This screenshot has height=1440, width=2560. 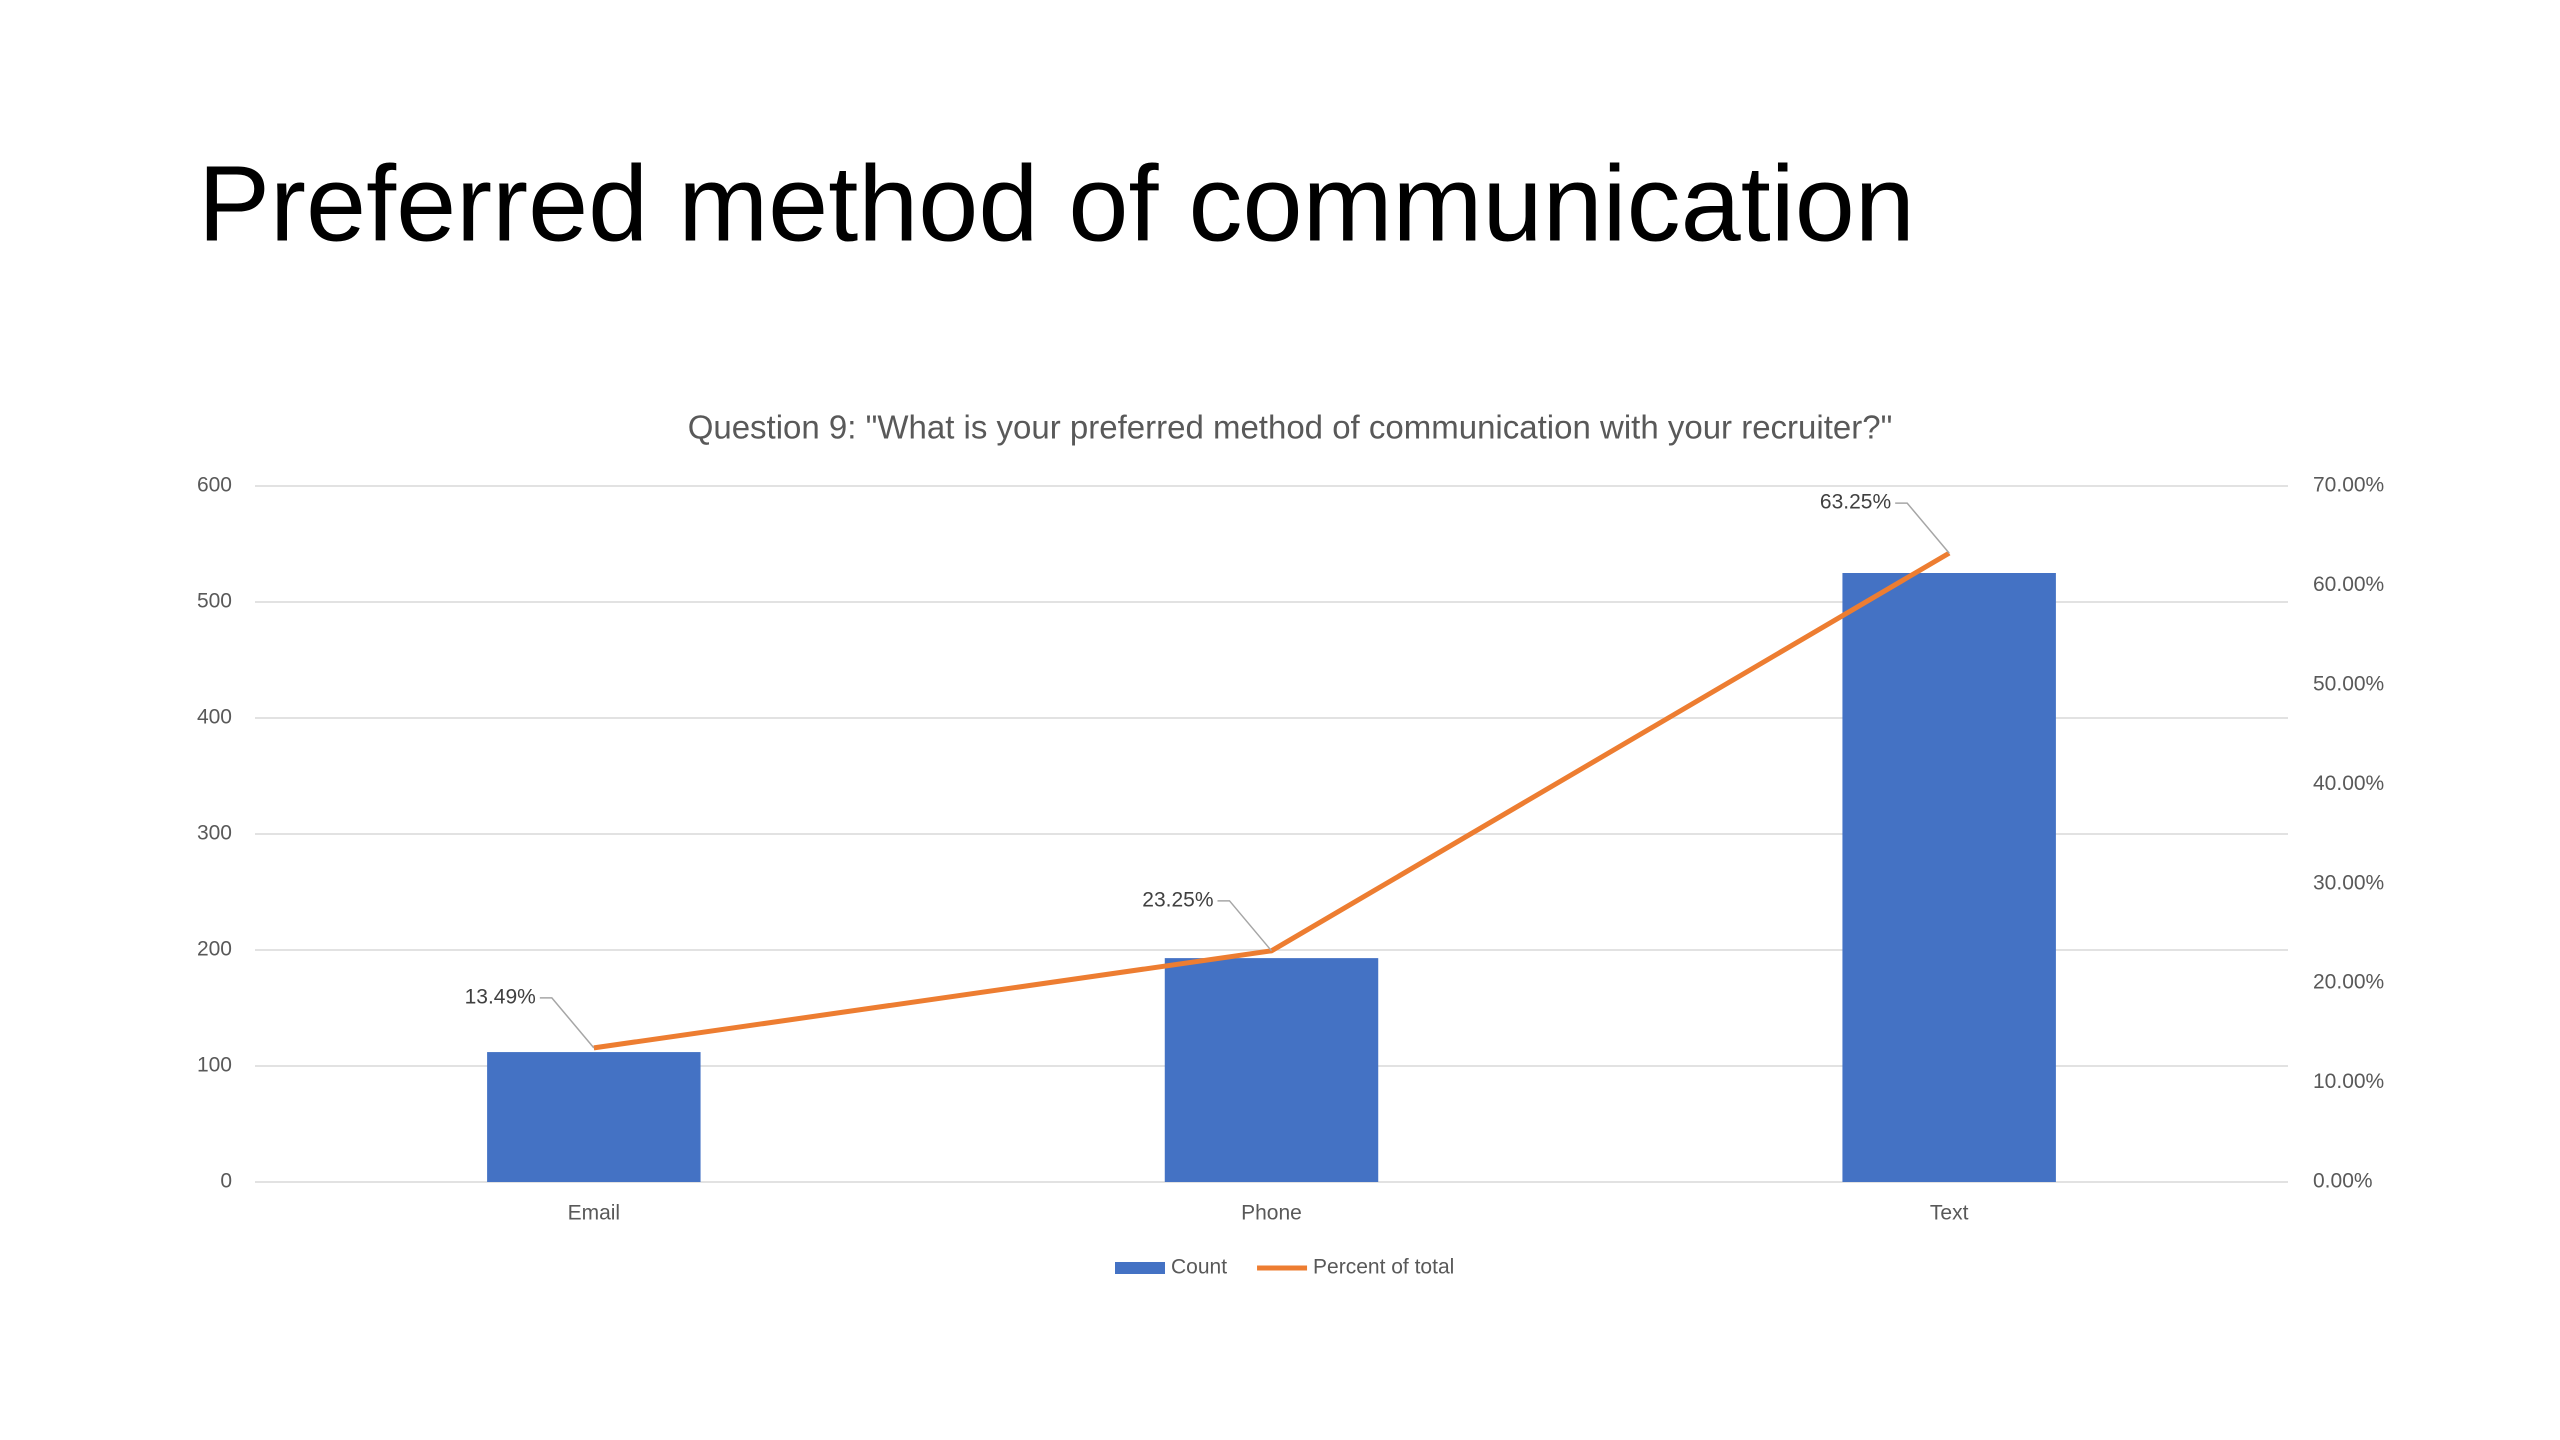 I want to click on x-tick-label: Text, so click(x=1949, y=1213).